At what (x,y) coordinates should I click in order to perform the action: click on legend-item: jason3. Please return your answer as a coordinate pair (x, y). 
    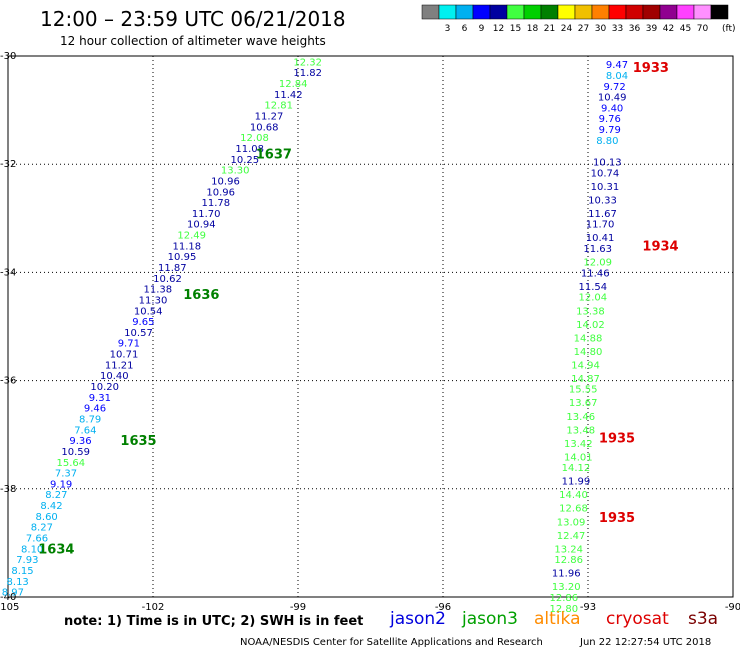
    Looking at the image, I should click on (489, 619).